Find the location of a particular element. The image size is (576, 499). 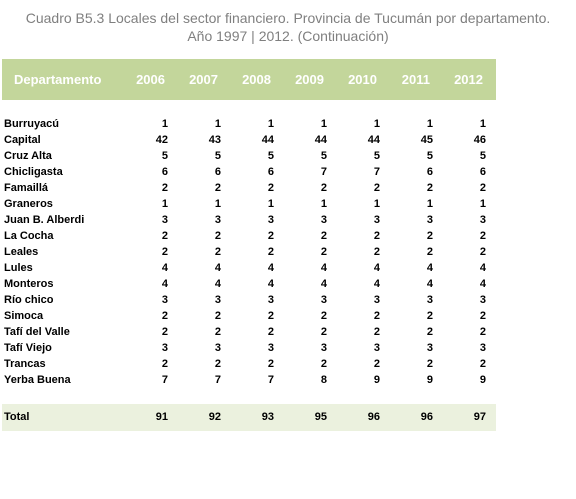

total-cell: 91 is located at coordinates (161, 417).